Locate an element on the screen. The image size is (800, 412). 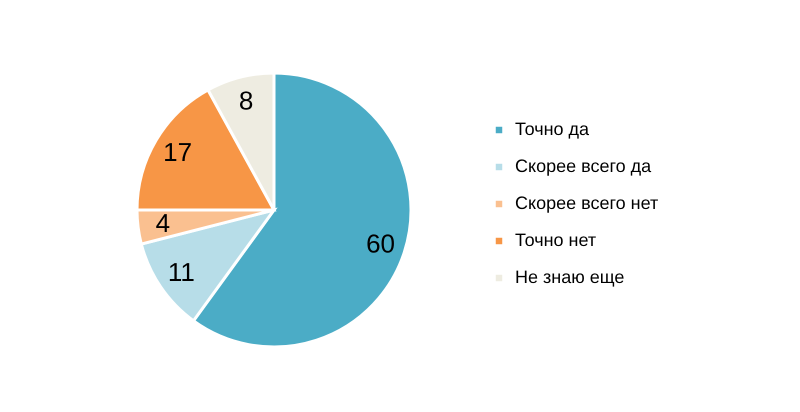
legend-label: Не знаю еще is located at coordinates (569, 277).